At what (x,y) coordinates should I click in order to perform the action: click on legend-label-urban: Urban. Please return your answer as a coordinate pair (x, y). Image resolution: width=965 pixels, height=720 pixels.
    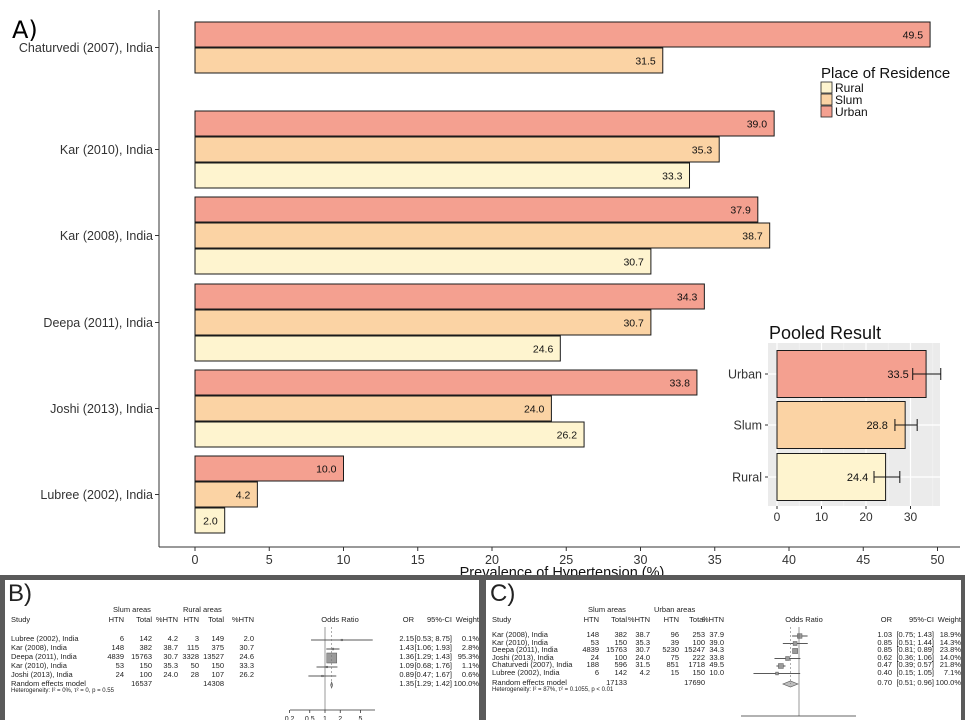
    Looking at the image, I should click on (851, 112).